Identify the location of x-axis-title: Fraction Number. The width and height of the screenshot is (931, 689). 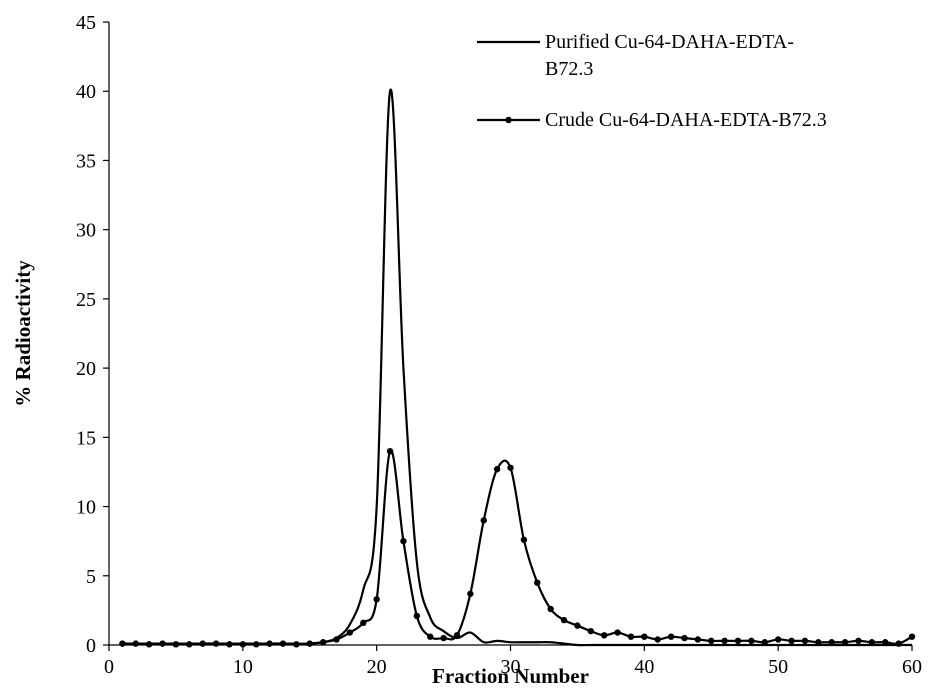
(510, 676).